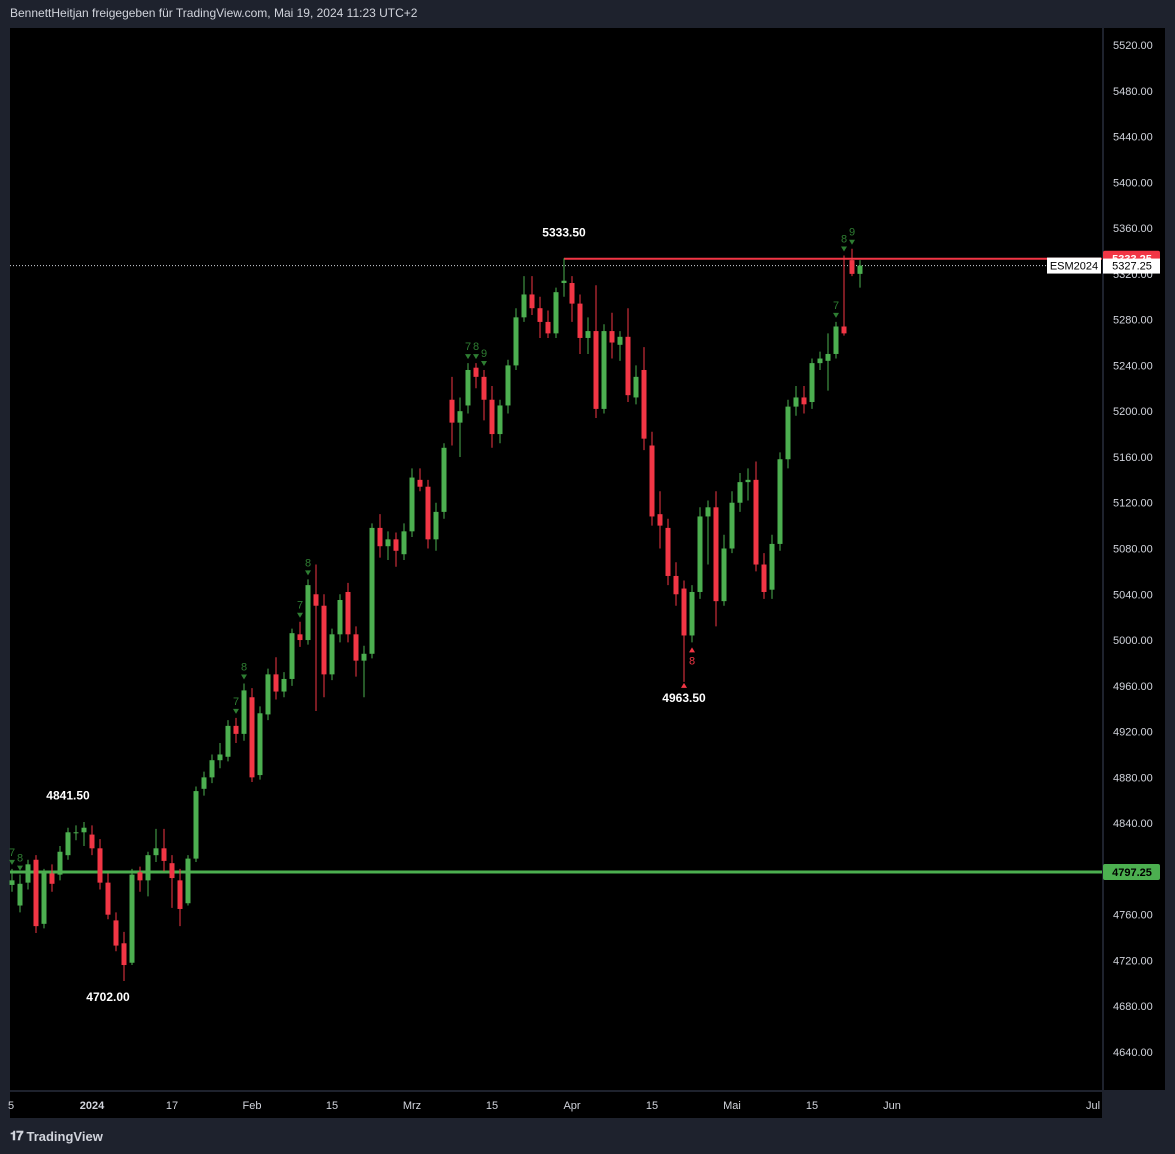 The width and height of the screenshot is (1175, 1154). Describe the element at coordinates (1133, 504) in the screenshot. I see `y-tick-label: 5120.00` at that location.